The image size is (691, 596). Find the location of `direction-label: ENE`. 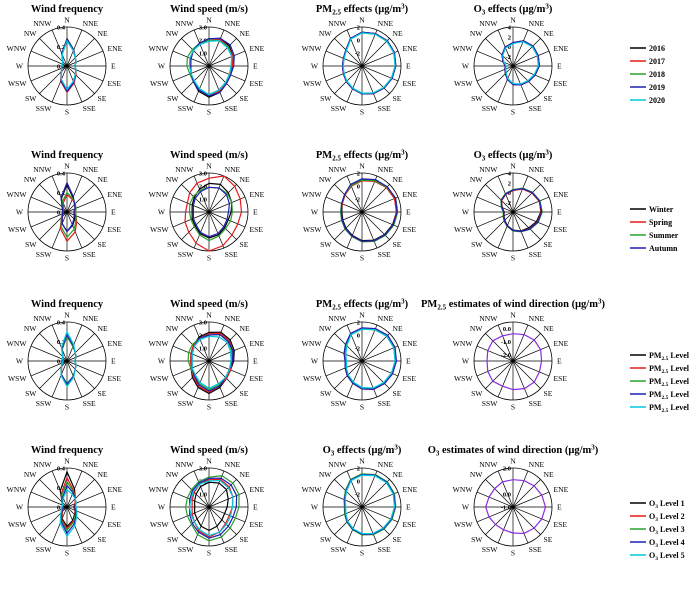

direction-label: ENE is located at coordinates (560, 48).